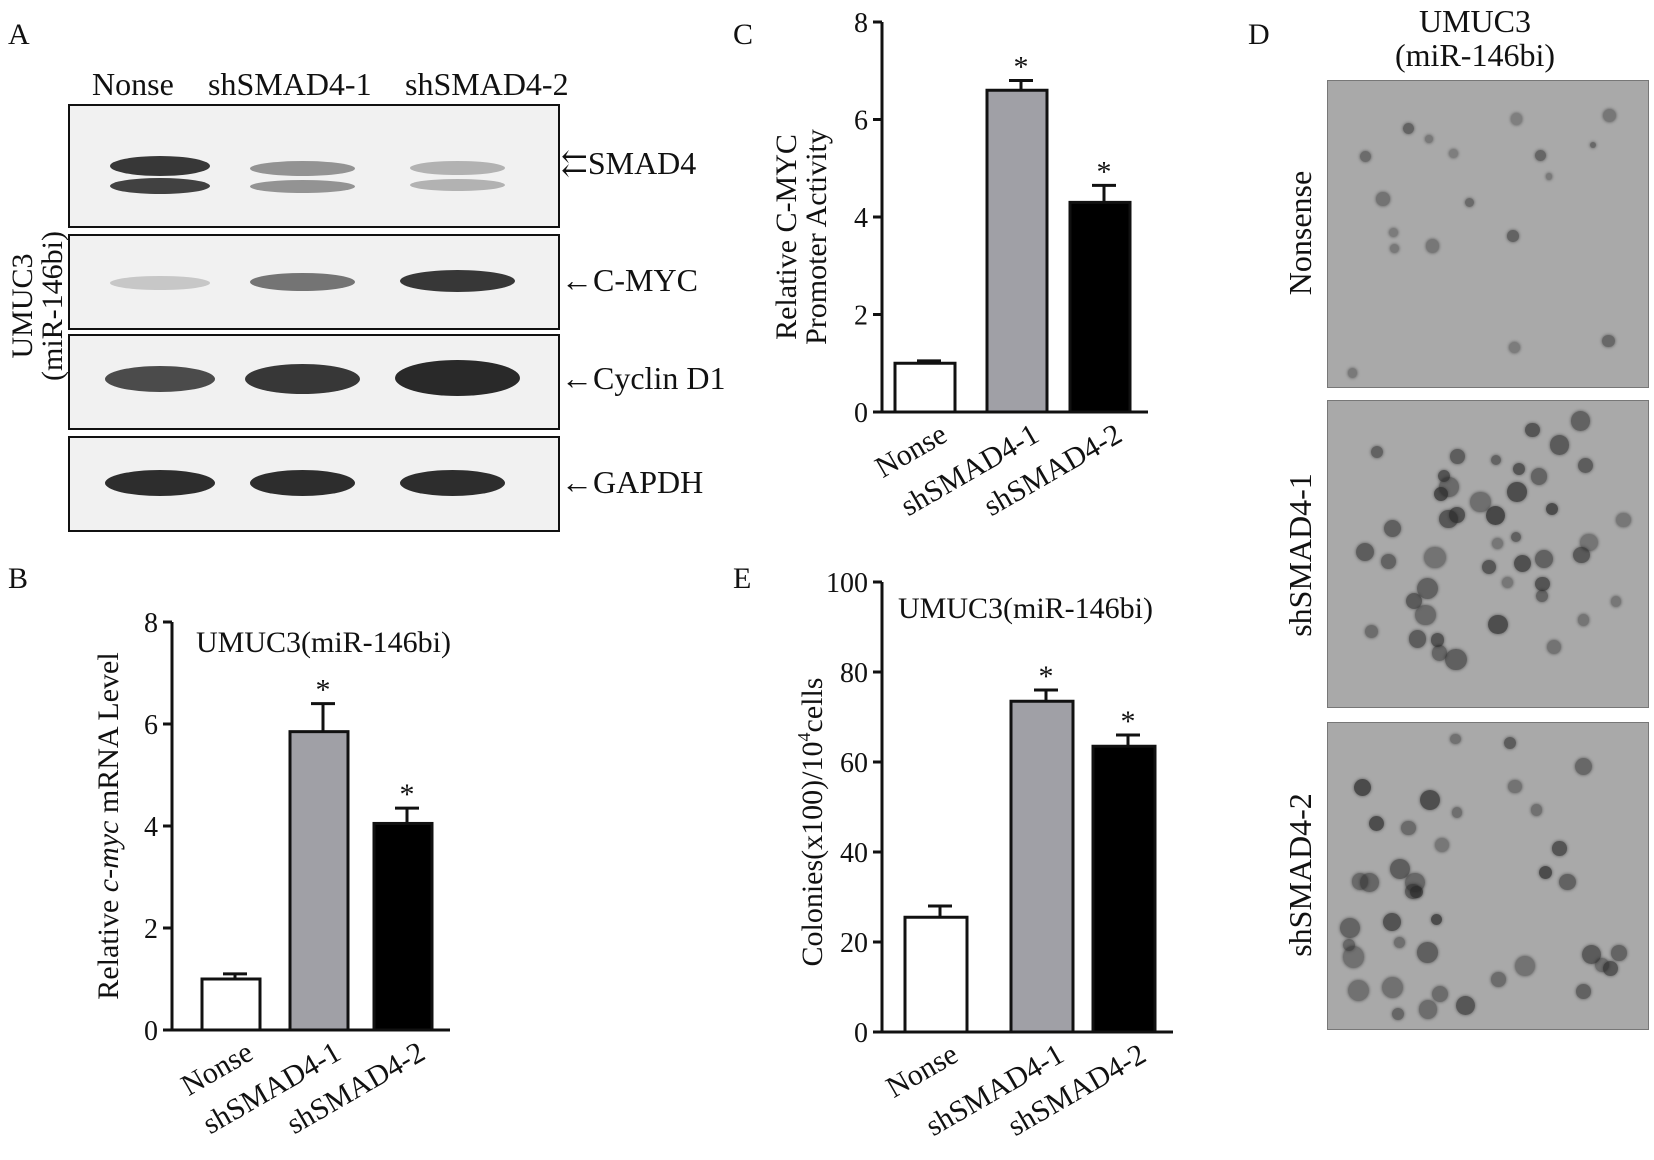  What do you see at coordinates (574, 163) in the screenshot?
I see `double-arrow-icon: ⇇` at bounding box center [574, 163].